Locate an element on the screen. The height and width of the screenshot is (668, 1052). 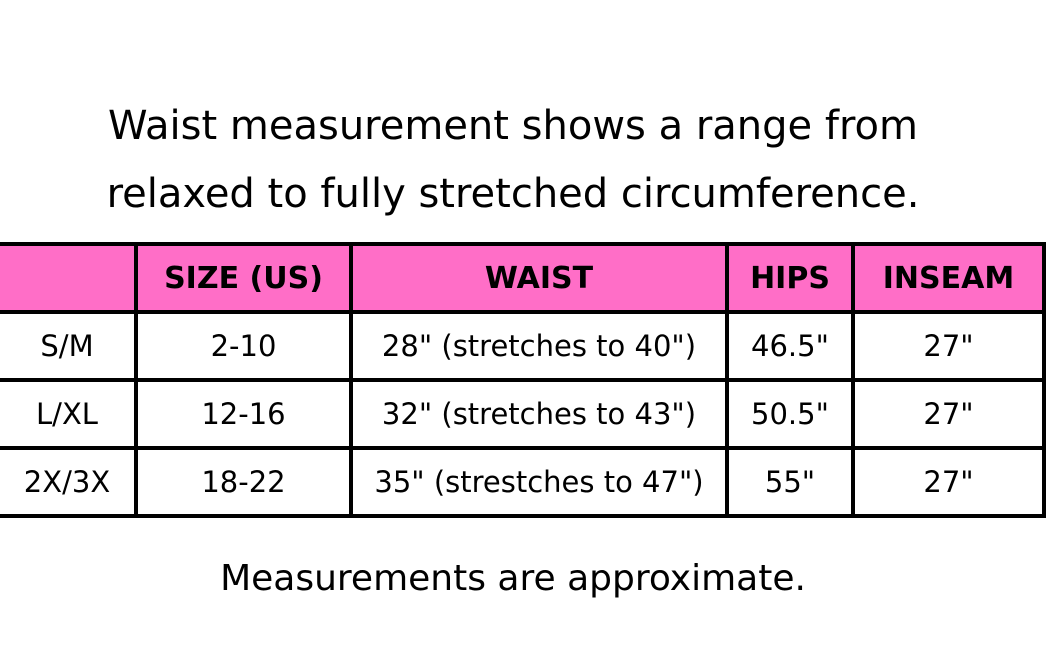
table-cell: 18-22 is located at coordinates (243, 482).